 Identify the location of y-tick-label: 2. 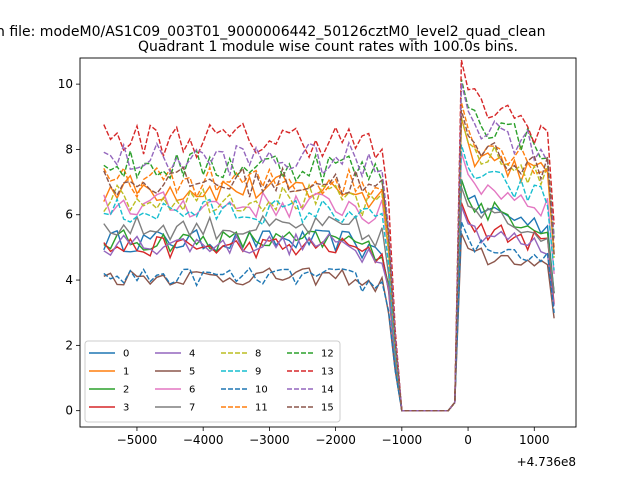
(69, 345).